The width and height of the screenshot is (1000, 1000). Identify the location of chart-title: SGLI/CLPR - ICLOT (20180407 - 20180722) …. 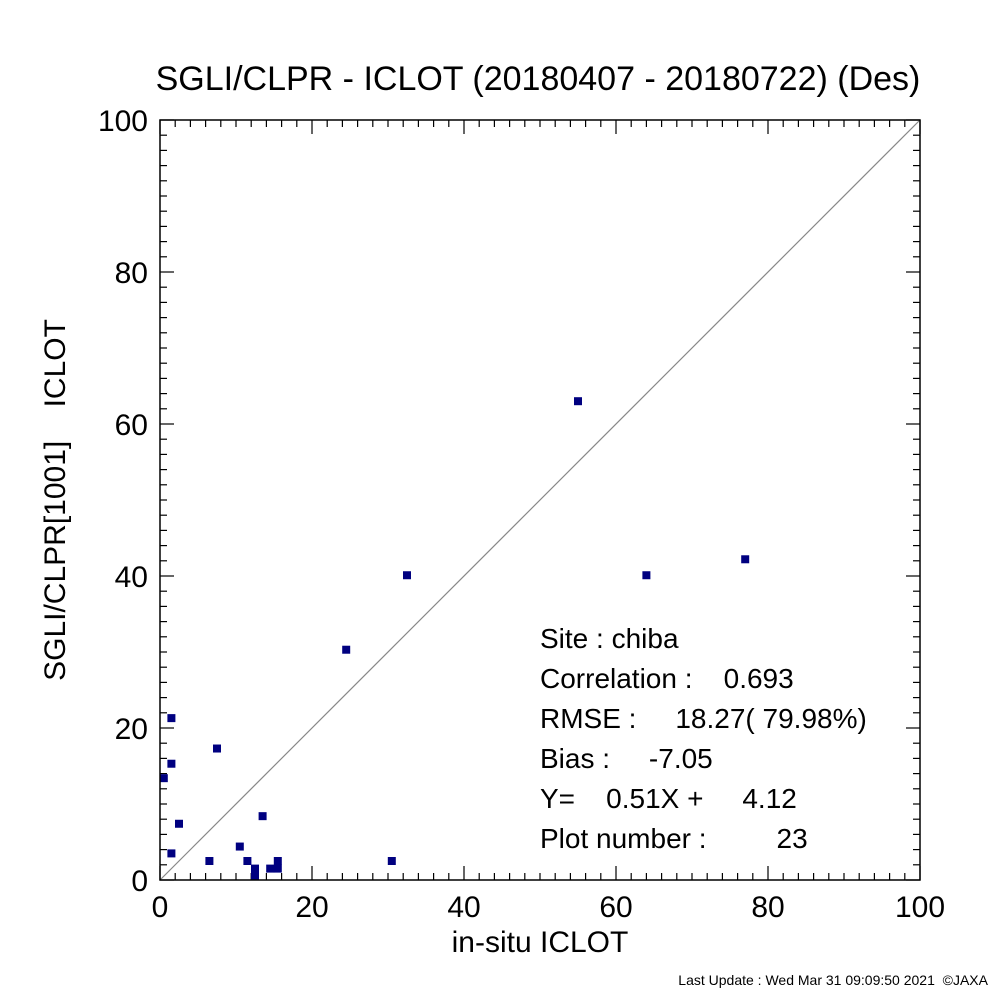
(538, 79).